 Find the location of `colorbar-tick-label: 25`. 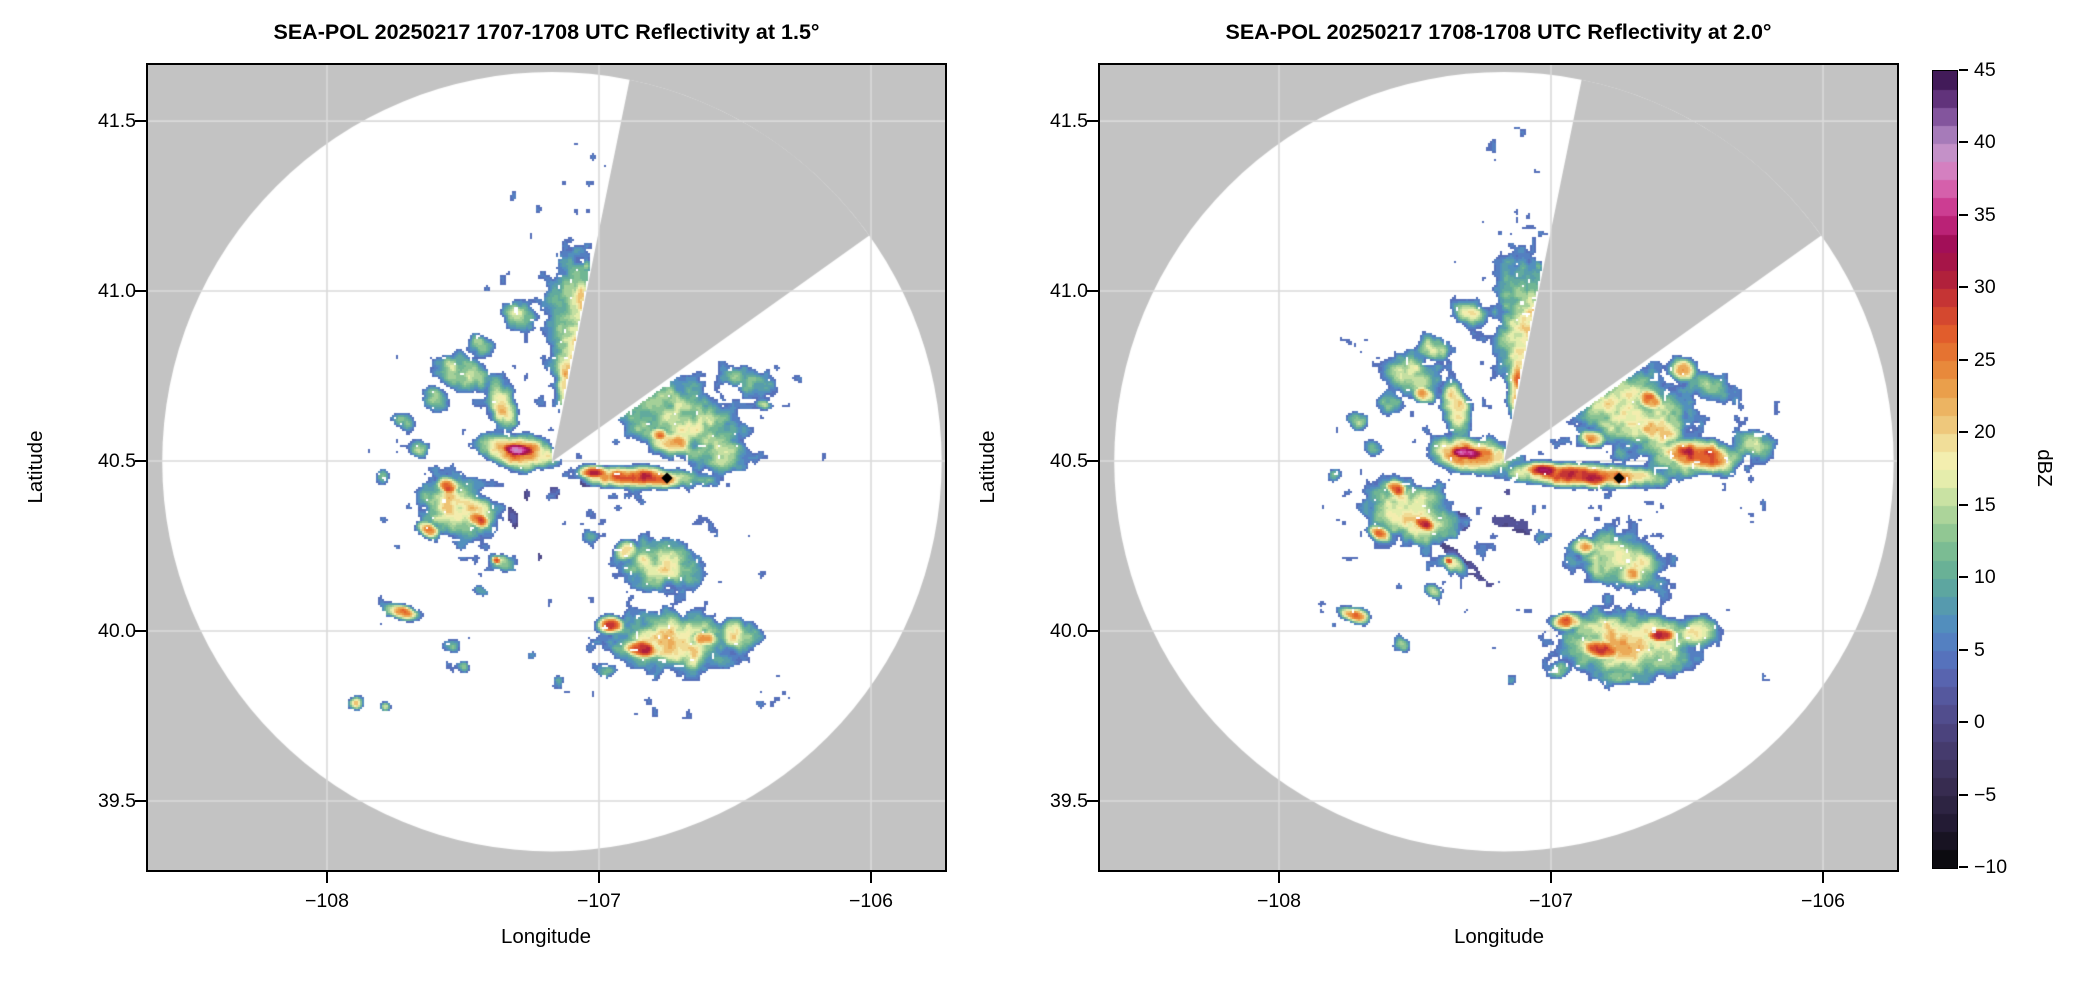

colorbar-tick-label: 25 is located at coordinates (1985, 359).